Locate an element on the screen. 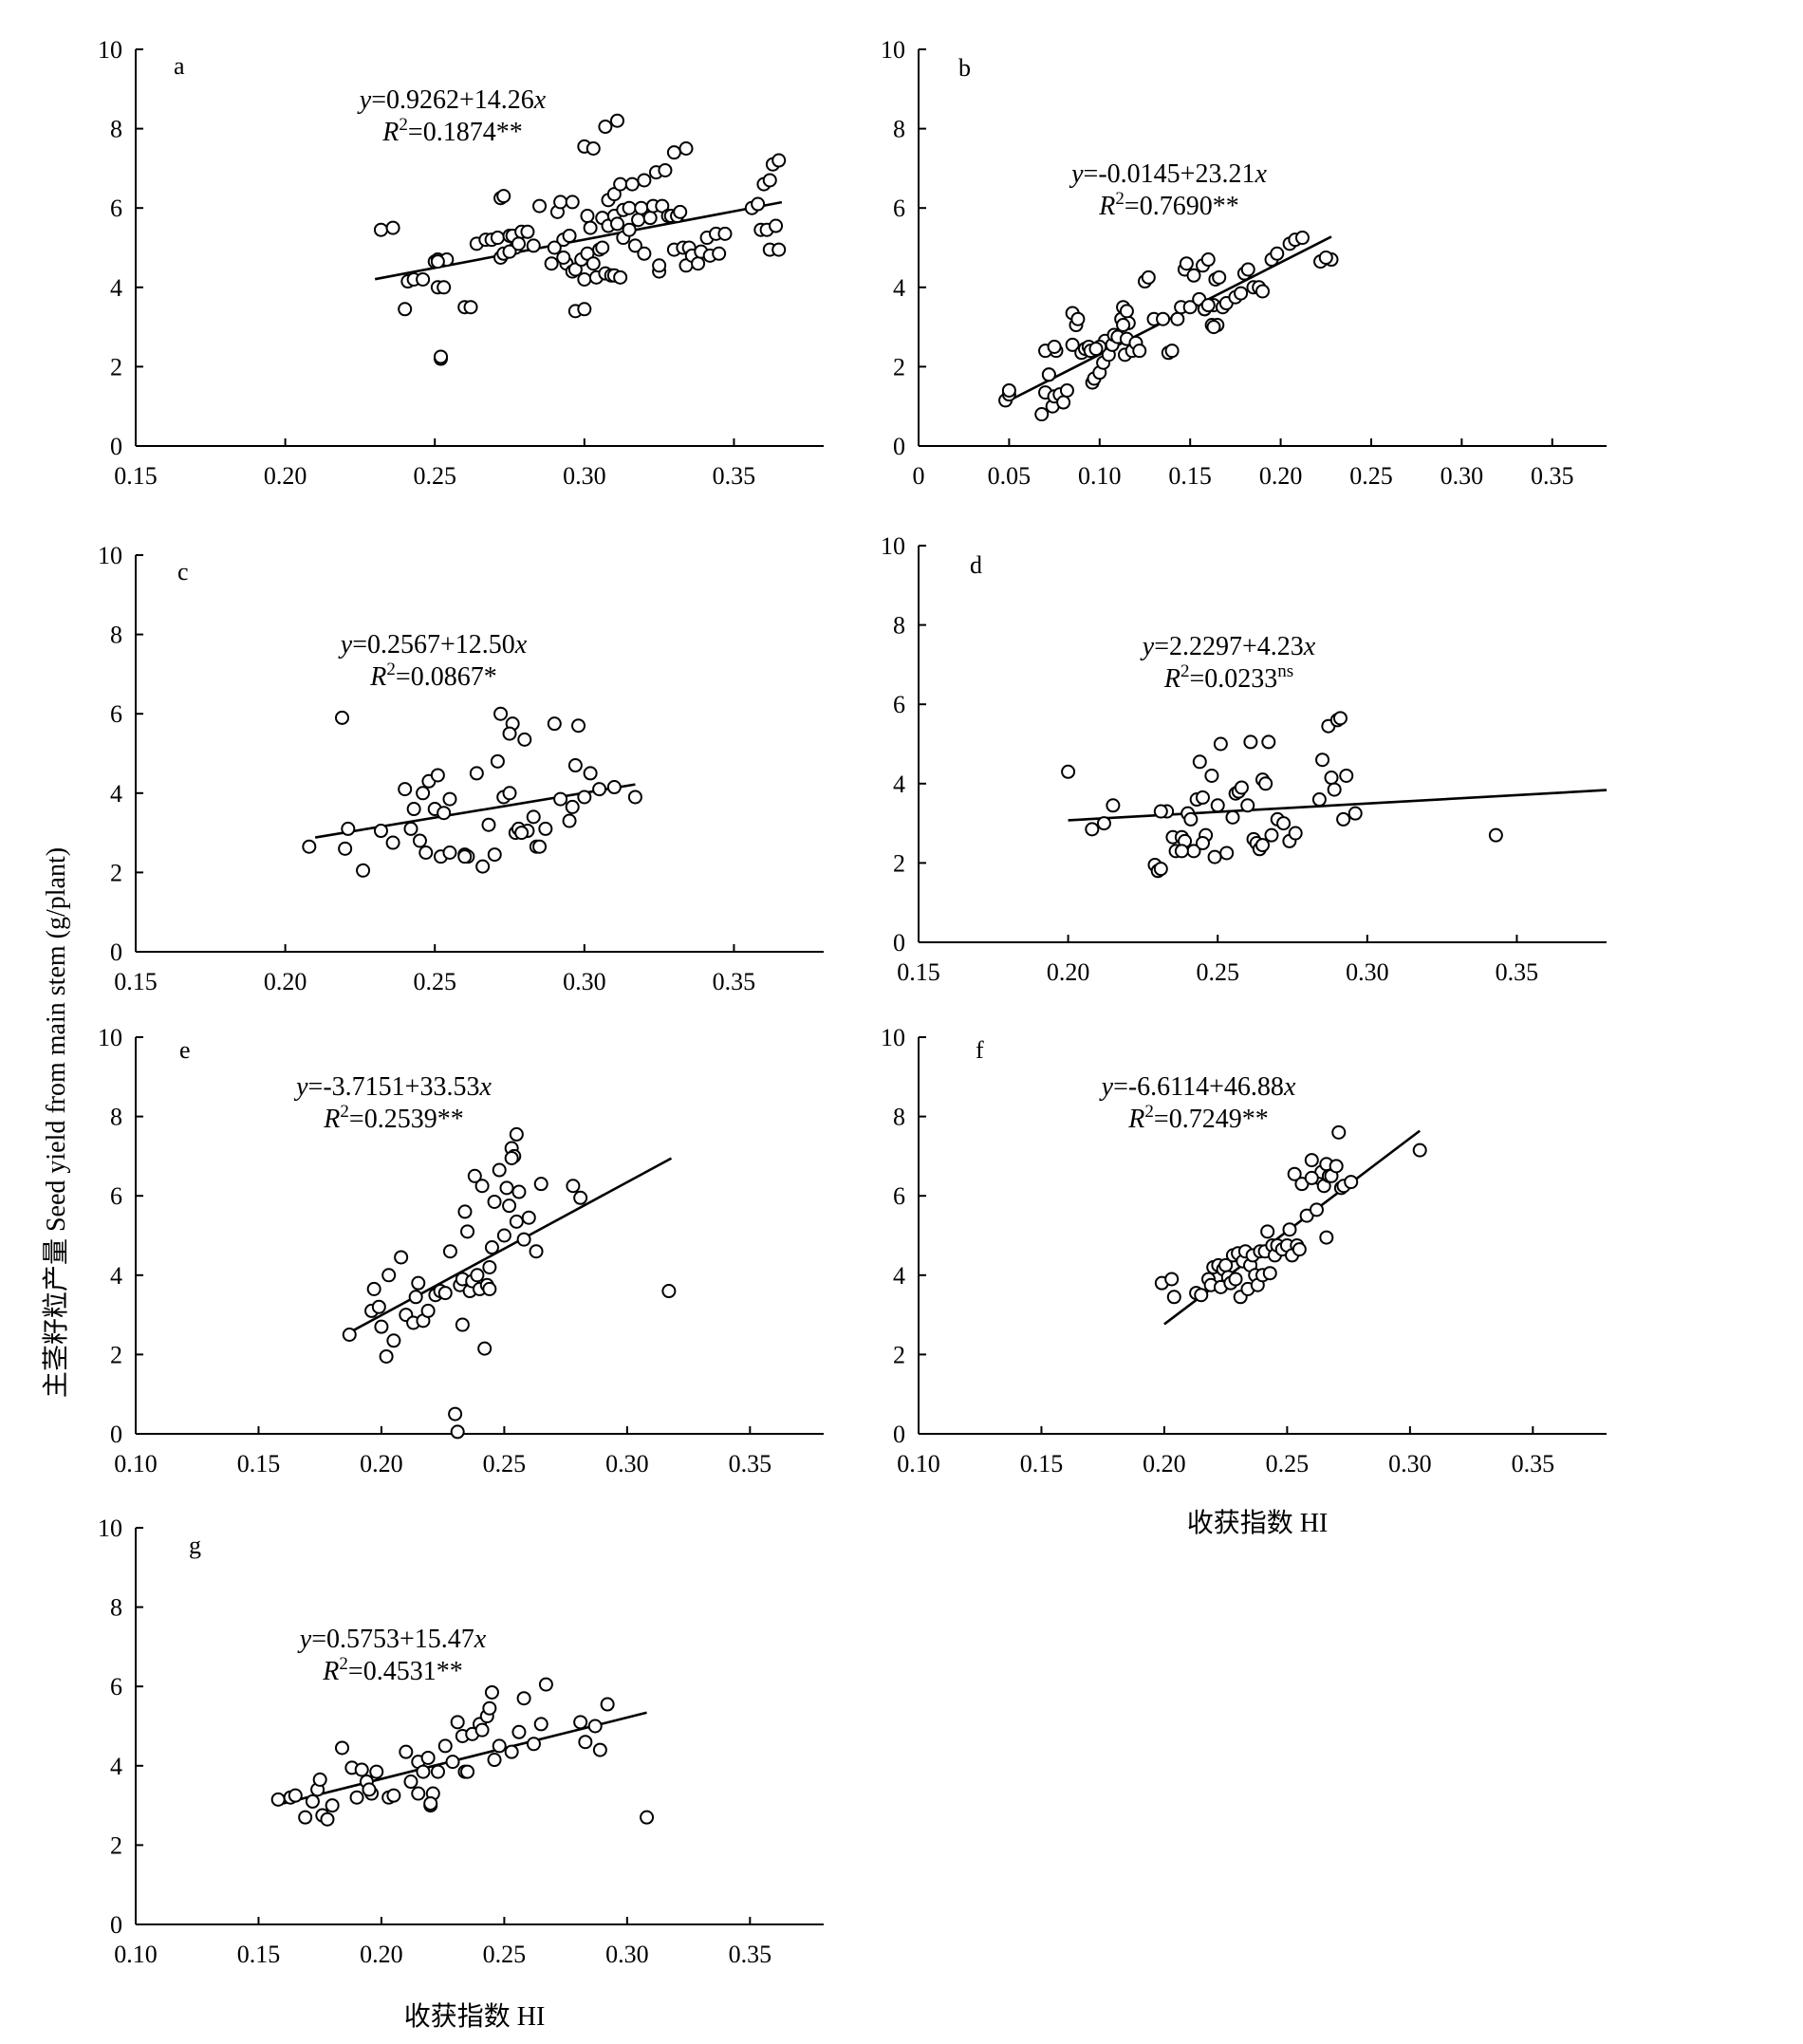  regression-equation: y=0.9262+14.26x is located at coordinates (452, 100).